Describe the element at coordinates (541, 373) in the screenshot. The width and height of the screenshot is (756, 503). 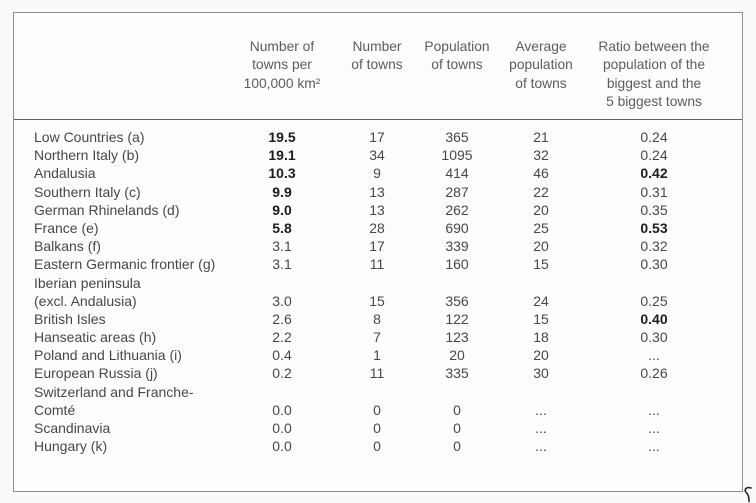
I see `cell-average-population: 30` at that location.